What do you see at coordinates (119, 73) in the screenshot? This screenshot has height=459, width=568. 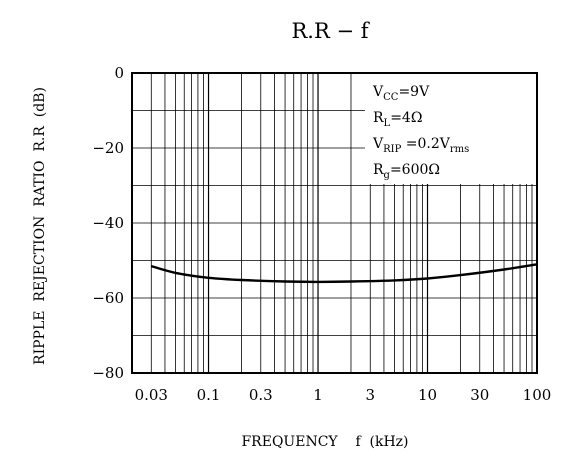 I see `y-tick-label: 0` at bounding box center [119, 73].